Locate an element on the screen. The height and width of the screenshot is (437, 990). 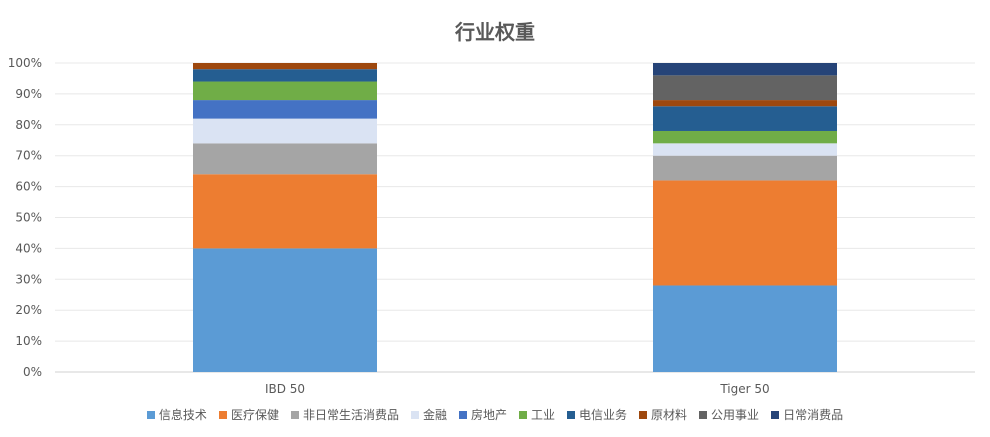
y-tick-label: 10% is located at coordinates (28, 341).